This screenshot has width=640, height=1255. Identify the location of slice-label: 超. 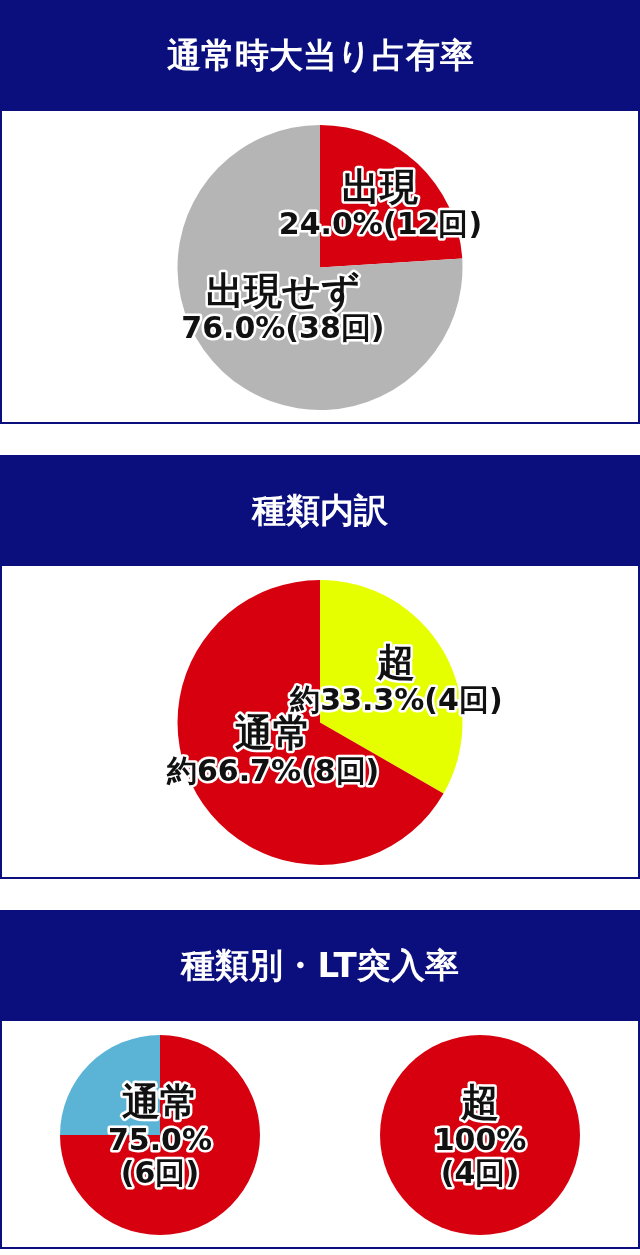
(396, 662).